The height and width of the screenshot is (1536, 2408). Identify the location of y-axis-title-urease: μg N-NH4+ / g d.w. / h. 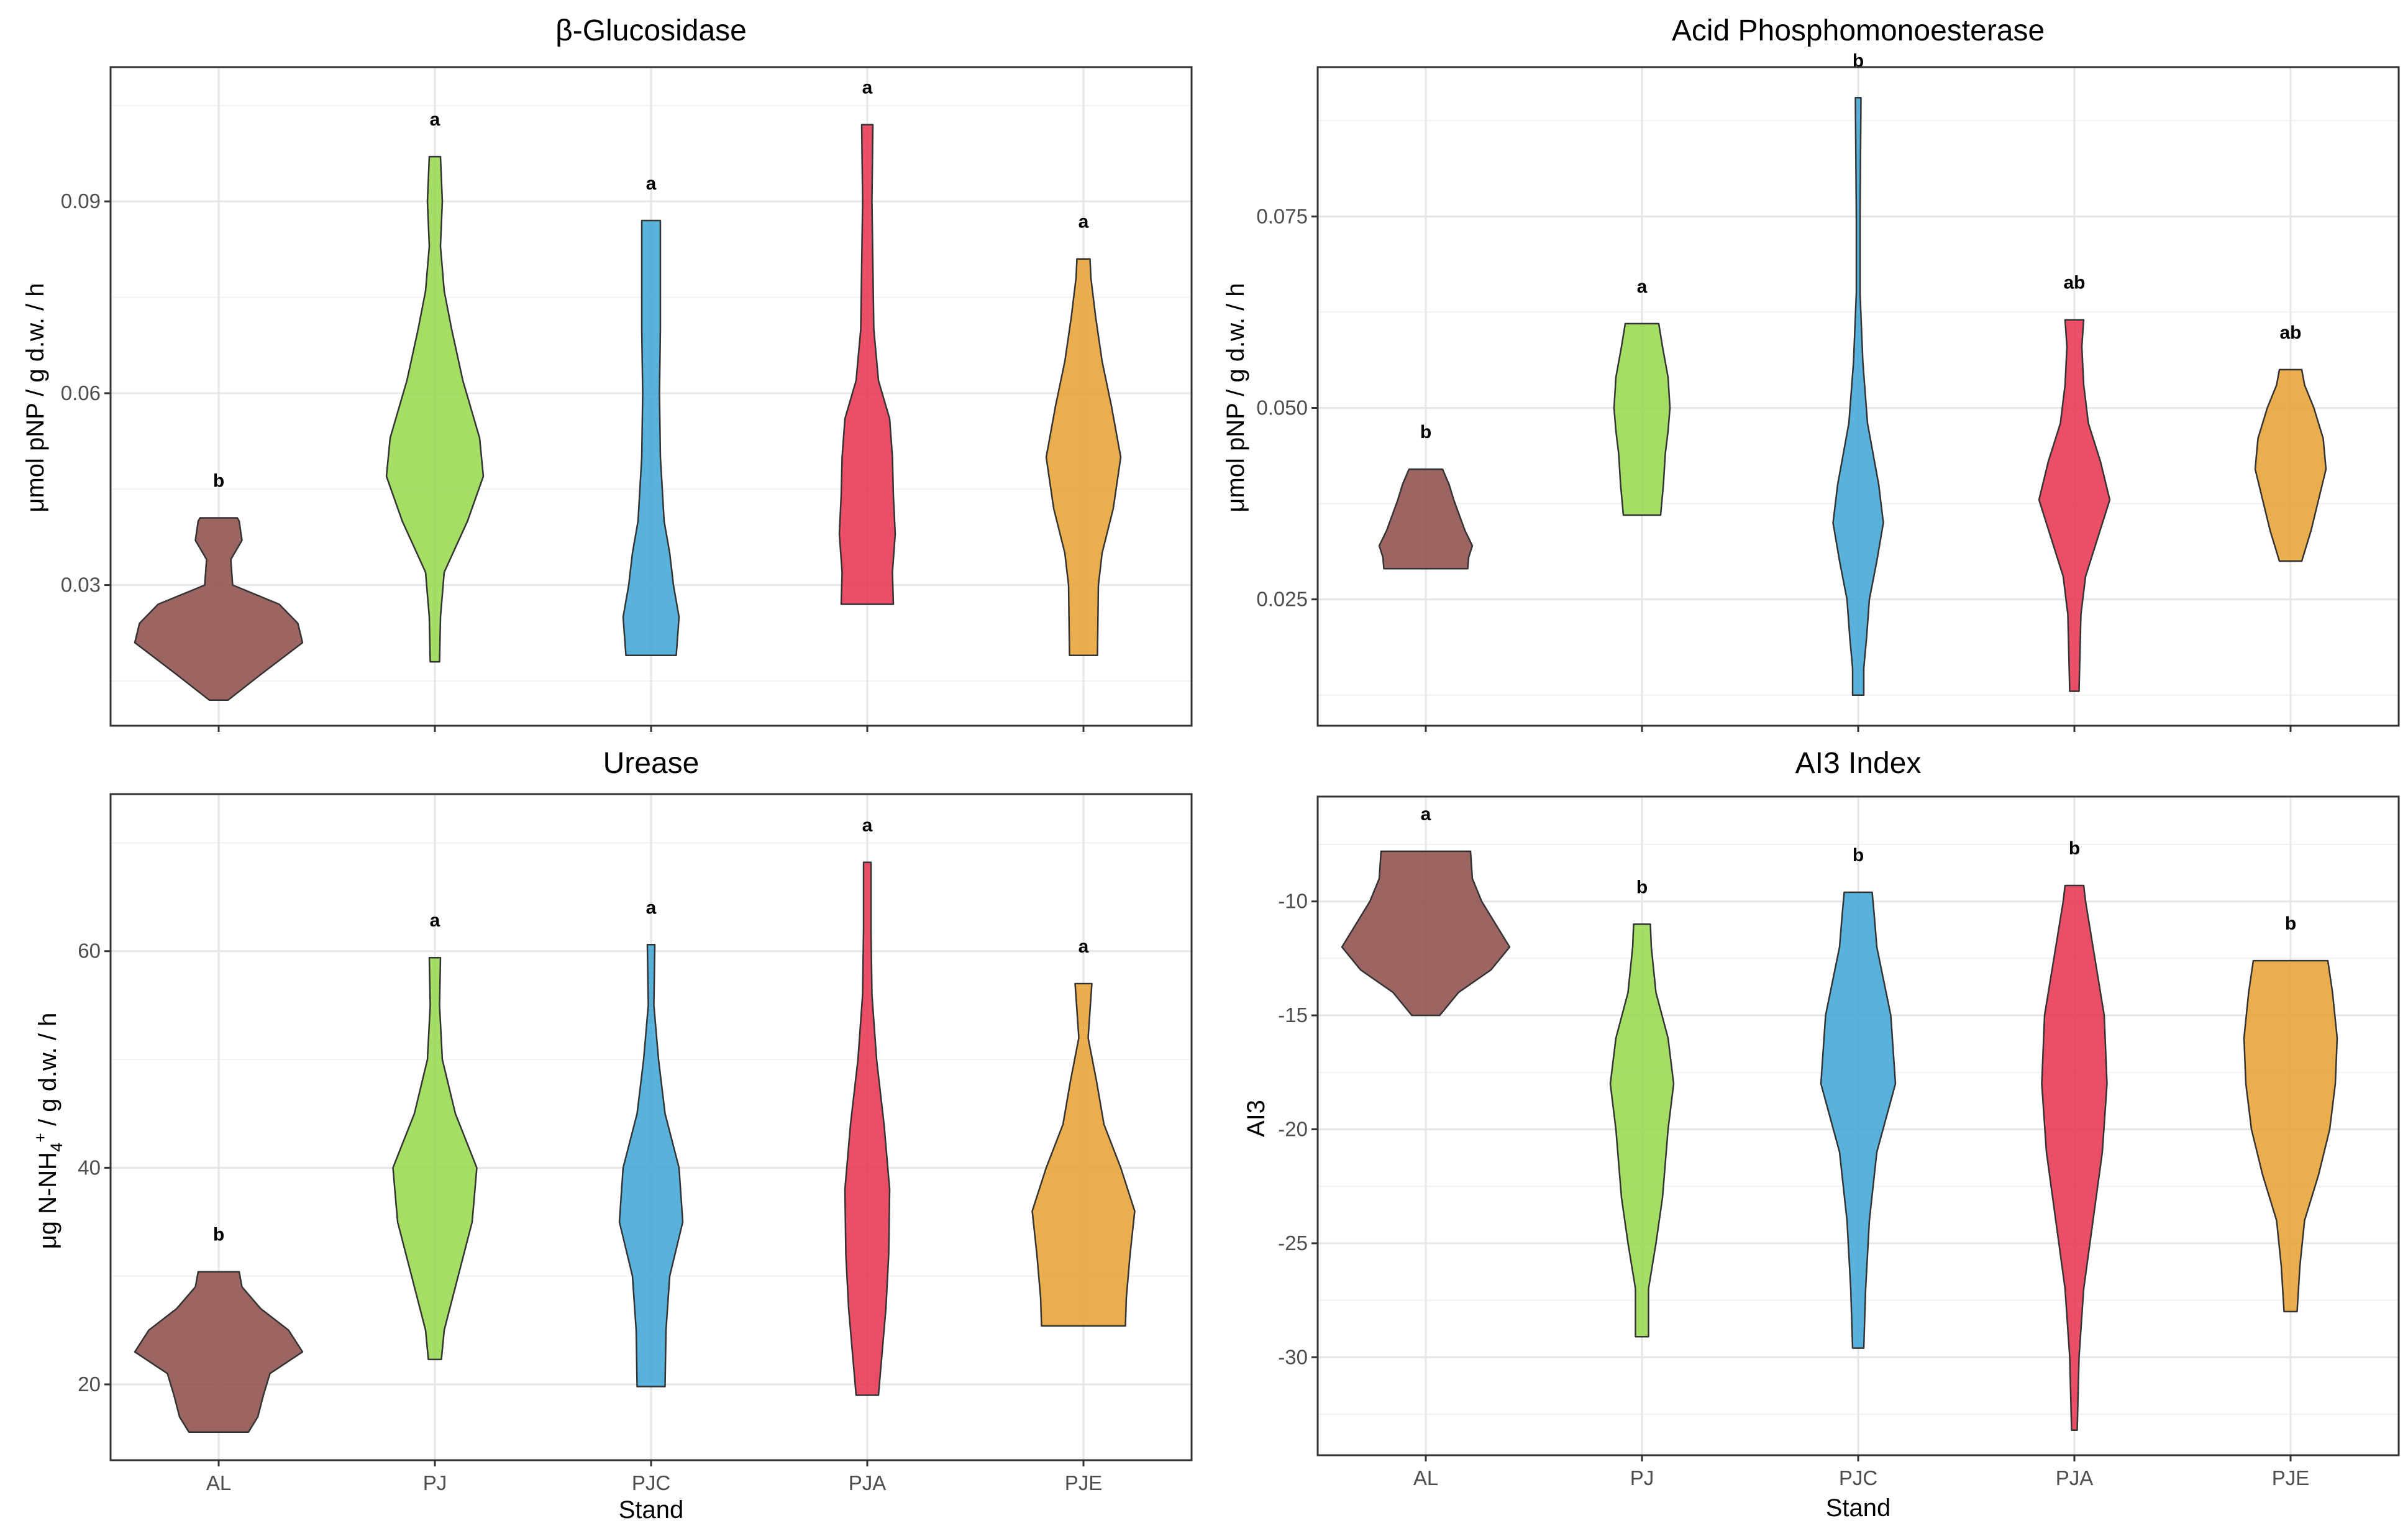
(48, 1131).